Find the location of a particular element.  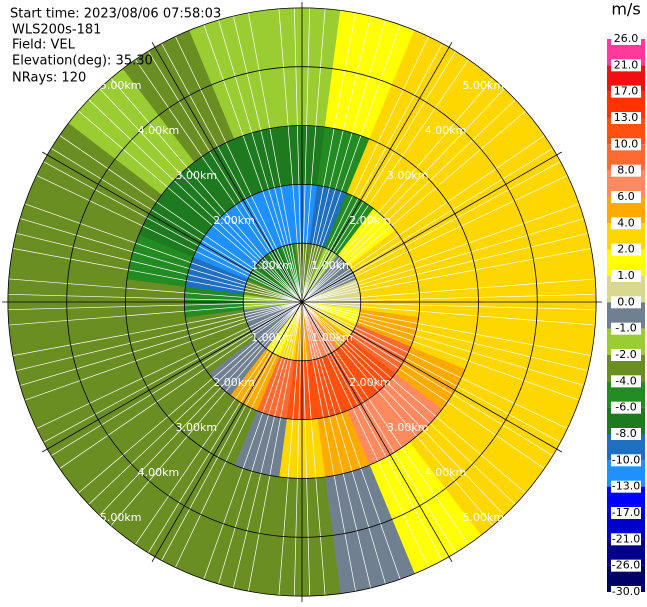

info-line: Start time: 2023/08/06 07:58:03 is located at coordinates (115, 14).